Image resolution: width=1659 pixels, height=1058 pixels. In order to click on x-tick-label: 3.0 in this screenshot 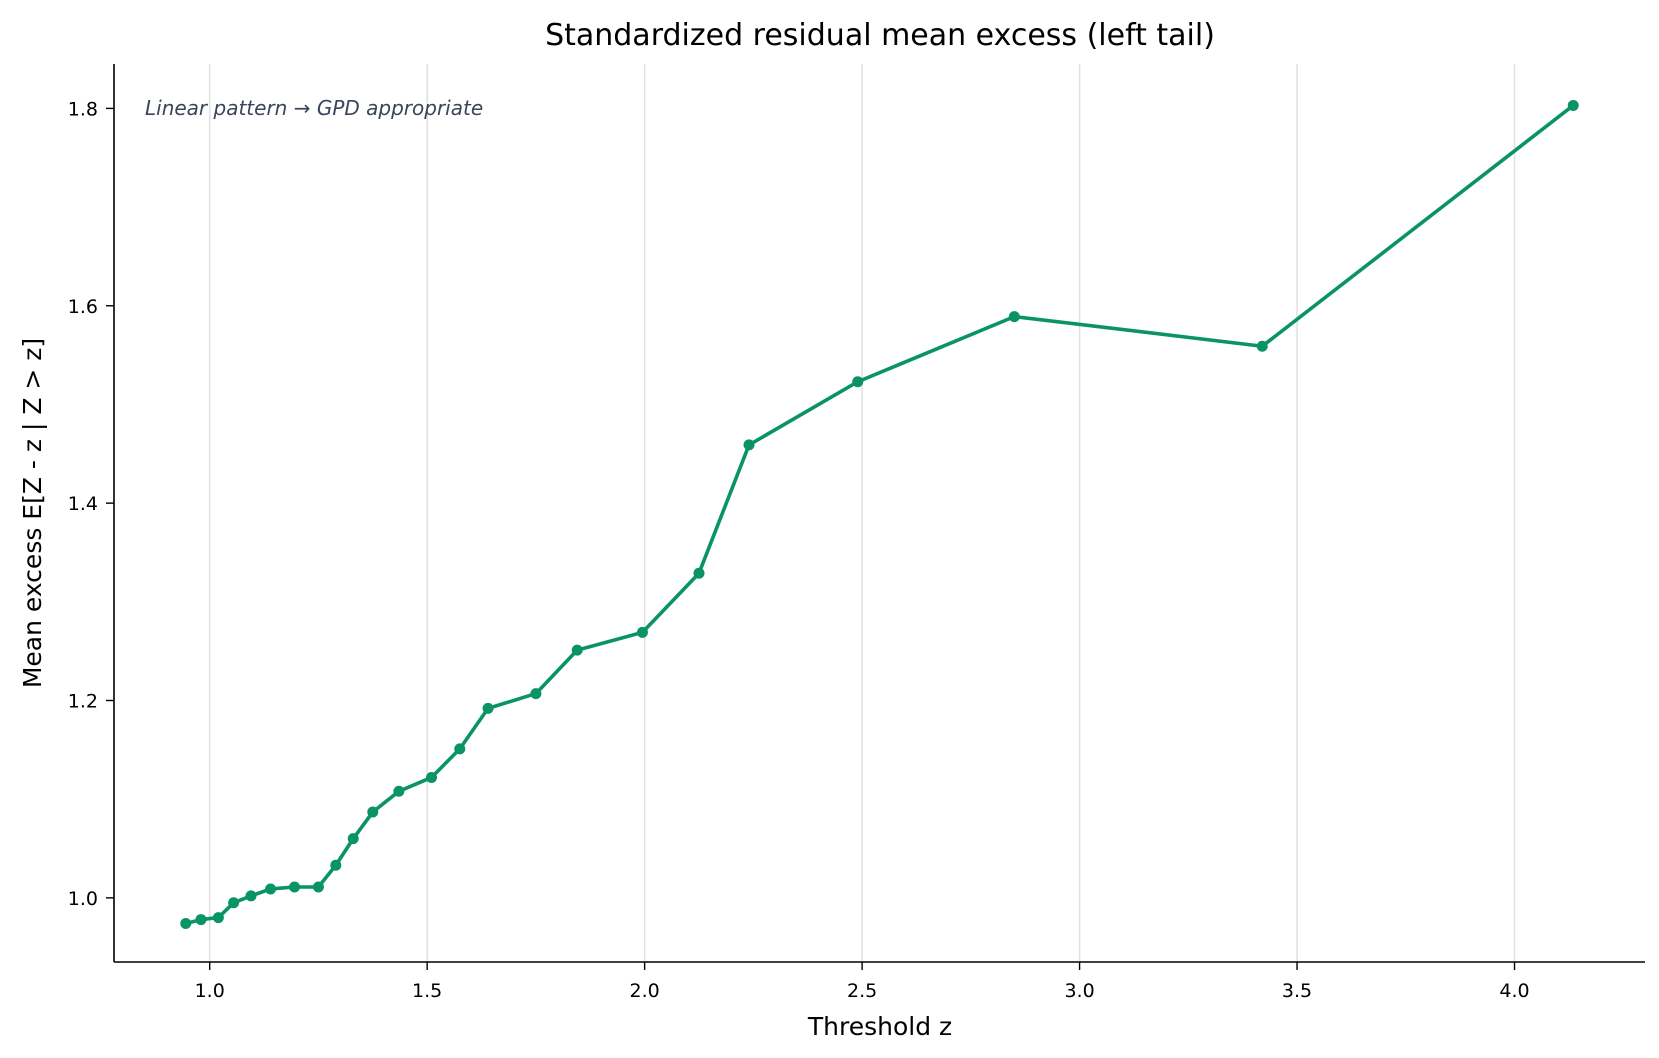, I will do `click(1079, 991)`.